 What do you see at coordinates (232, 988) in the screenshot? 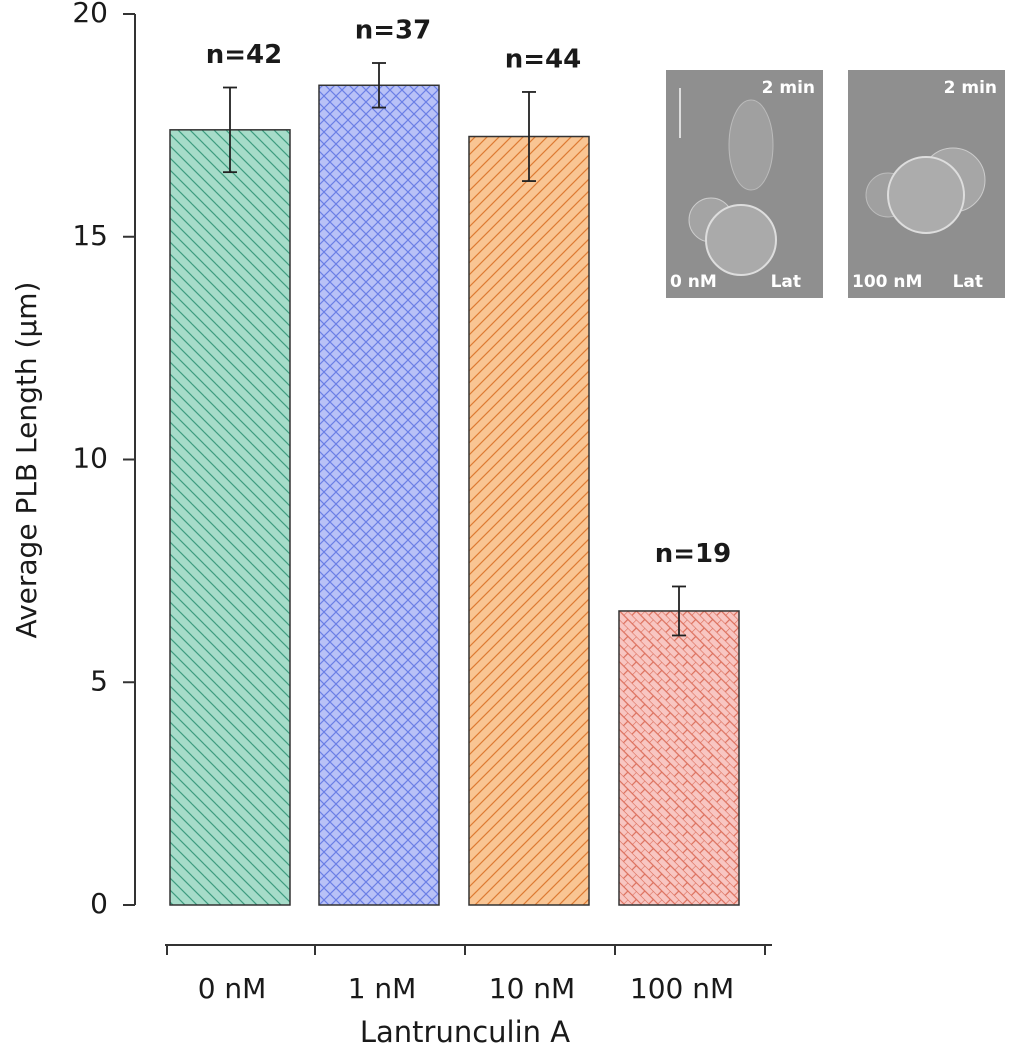
I see `x-tick-label: 0 nM` at bounding box center [232, 988].